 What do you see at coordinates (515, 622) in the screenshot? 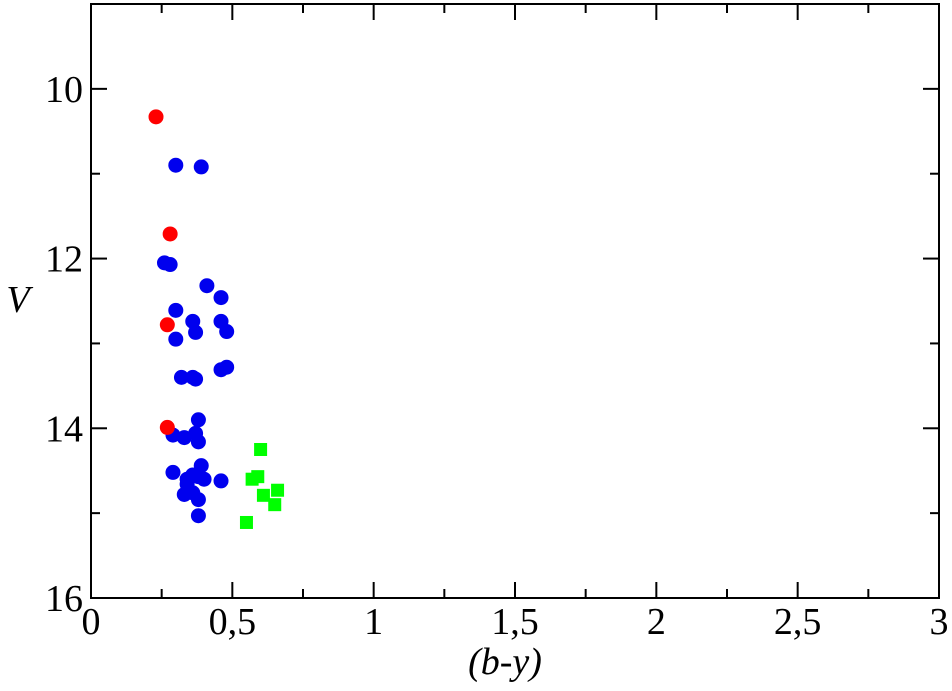
I see `x-tick-label: 1,5` at bounding box center [515, 622].